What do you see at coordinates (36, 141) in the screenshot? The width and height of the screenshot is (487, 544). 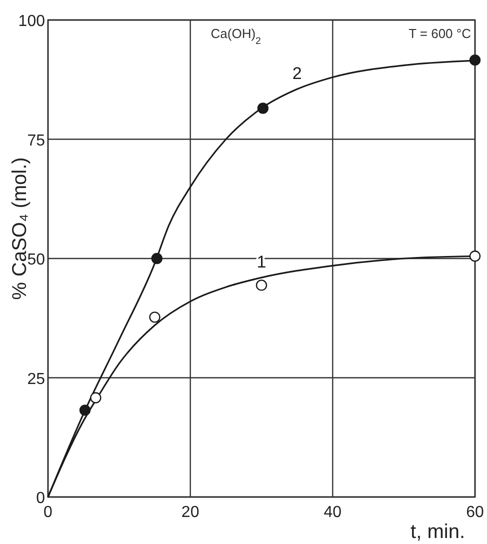 I see `y-tick-label: 75` at bounding box center [36, 141].